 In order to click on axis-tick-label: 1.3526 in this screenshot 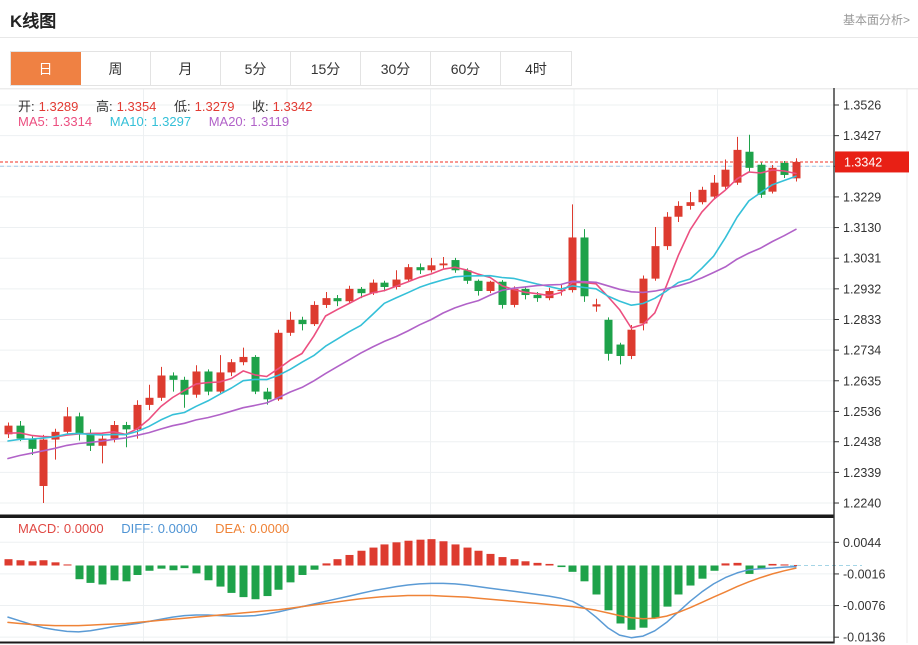, I will do `click(862, 106)`.